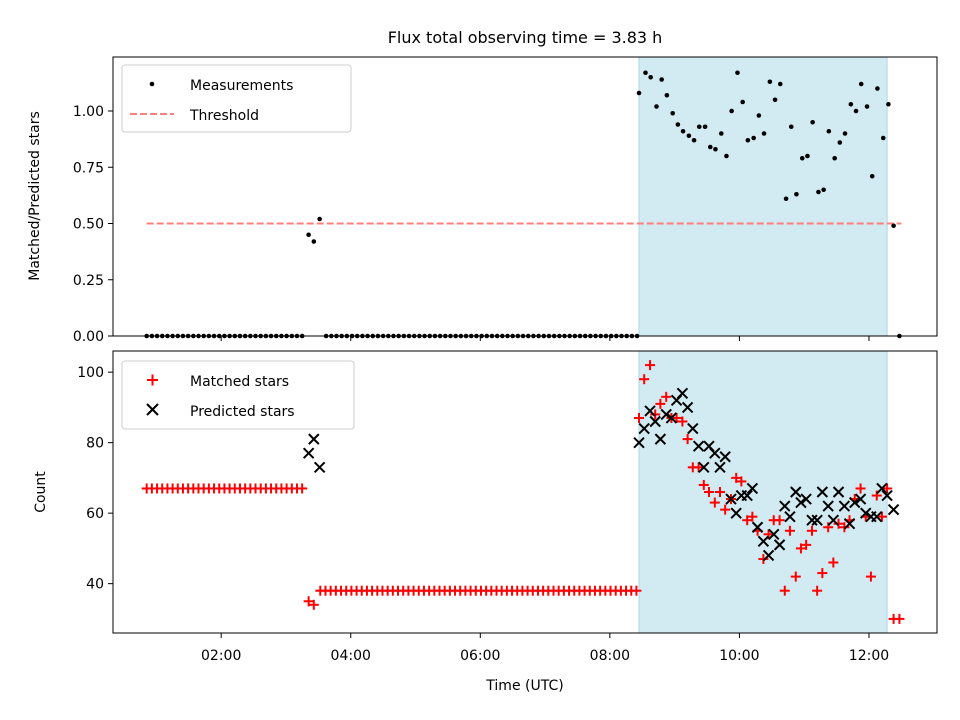 This screenshot has width=960, height=720. What do you see at coordinates (88, 281) in the screenshot?
I see `y-tick-label-ratio: 0.25` at bounding box center [88, 281].